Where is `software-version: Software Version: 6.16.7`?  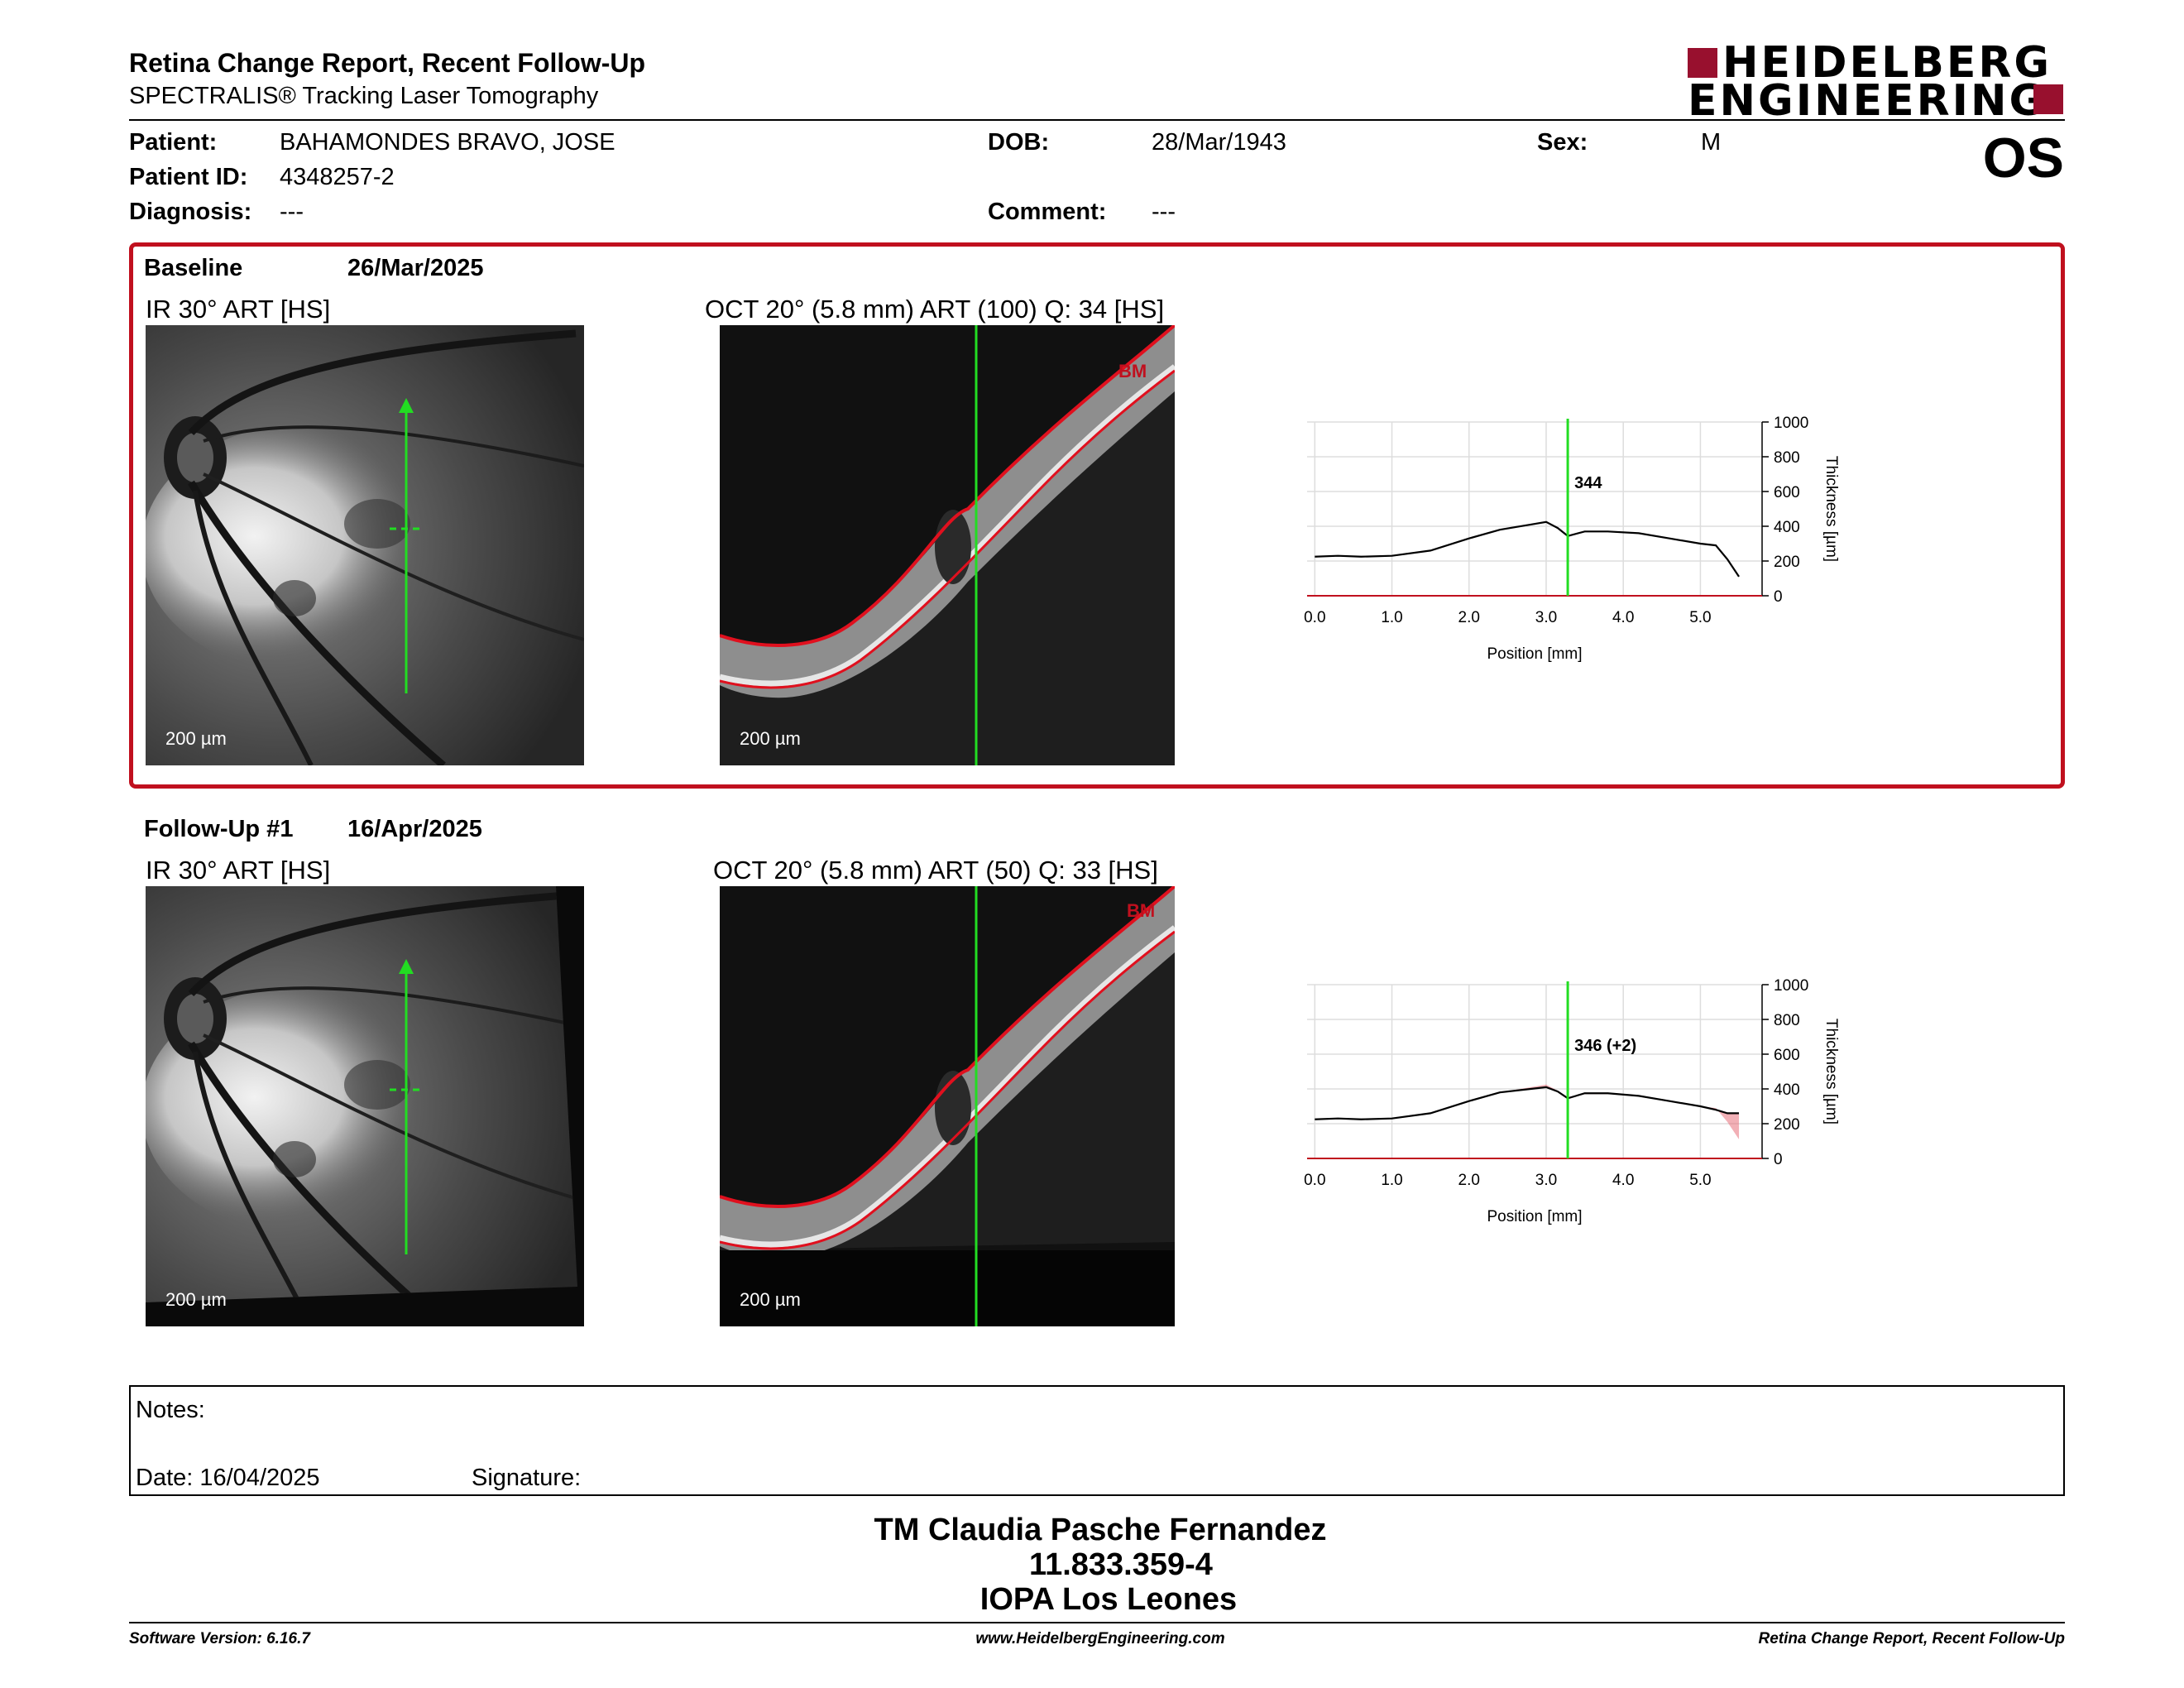
software-version: Software Version: 6.16.7 is located at coordinates (219, 1638).